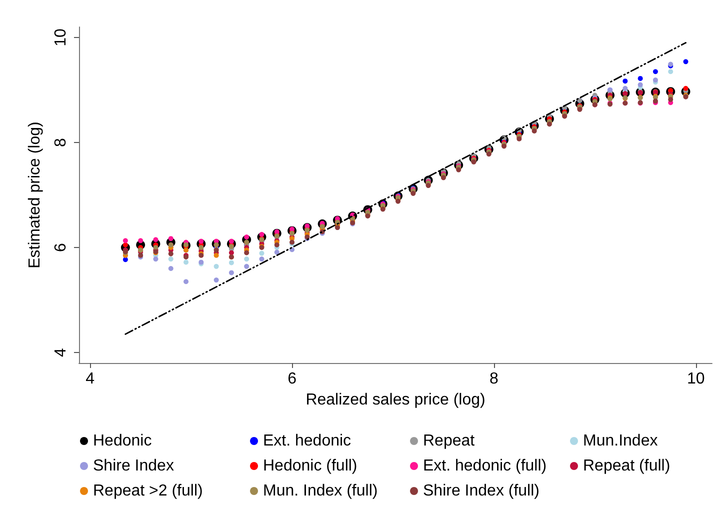 The image size is (719, 527). Describe the element at coordinates (485, 466) in the screenshot. I see `legend-label: Ext. hedonic (full)` at that location.